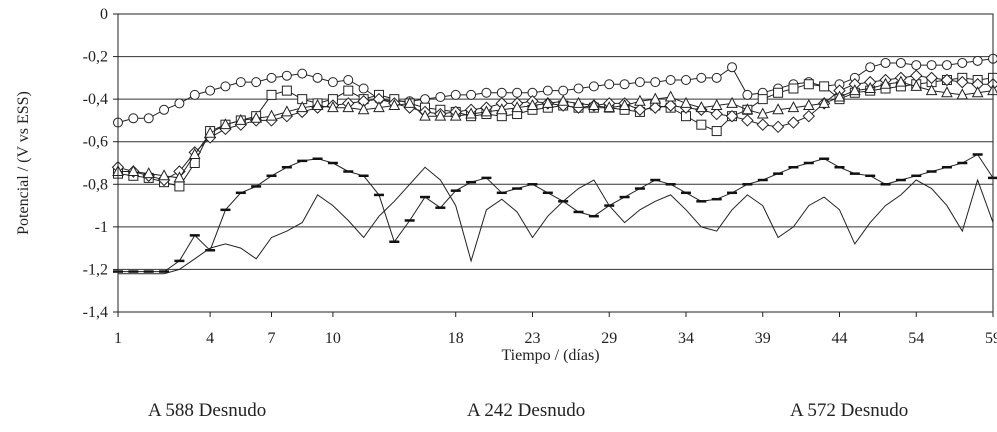  I want to click on y-tick-label: -0,6, so click(95, 142).